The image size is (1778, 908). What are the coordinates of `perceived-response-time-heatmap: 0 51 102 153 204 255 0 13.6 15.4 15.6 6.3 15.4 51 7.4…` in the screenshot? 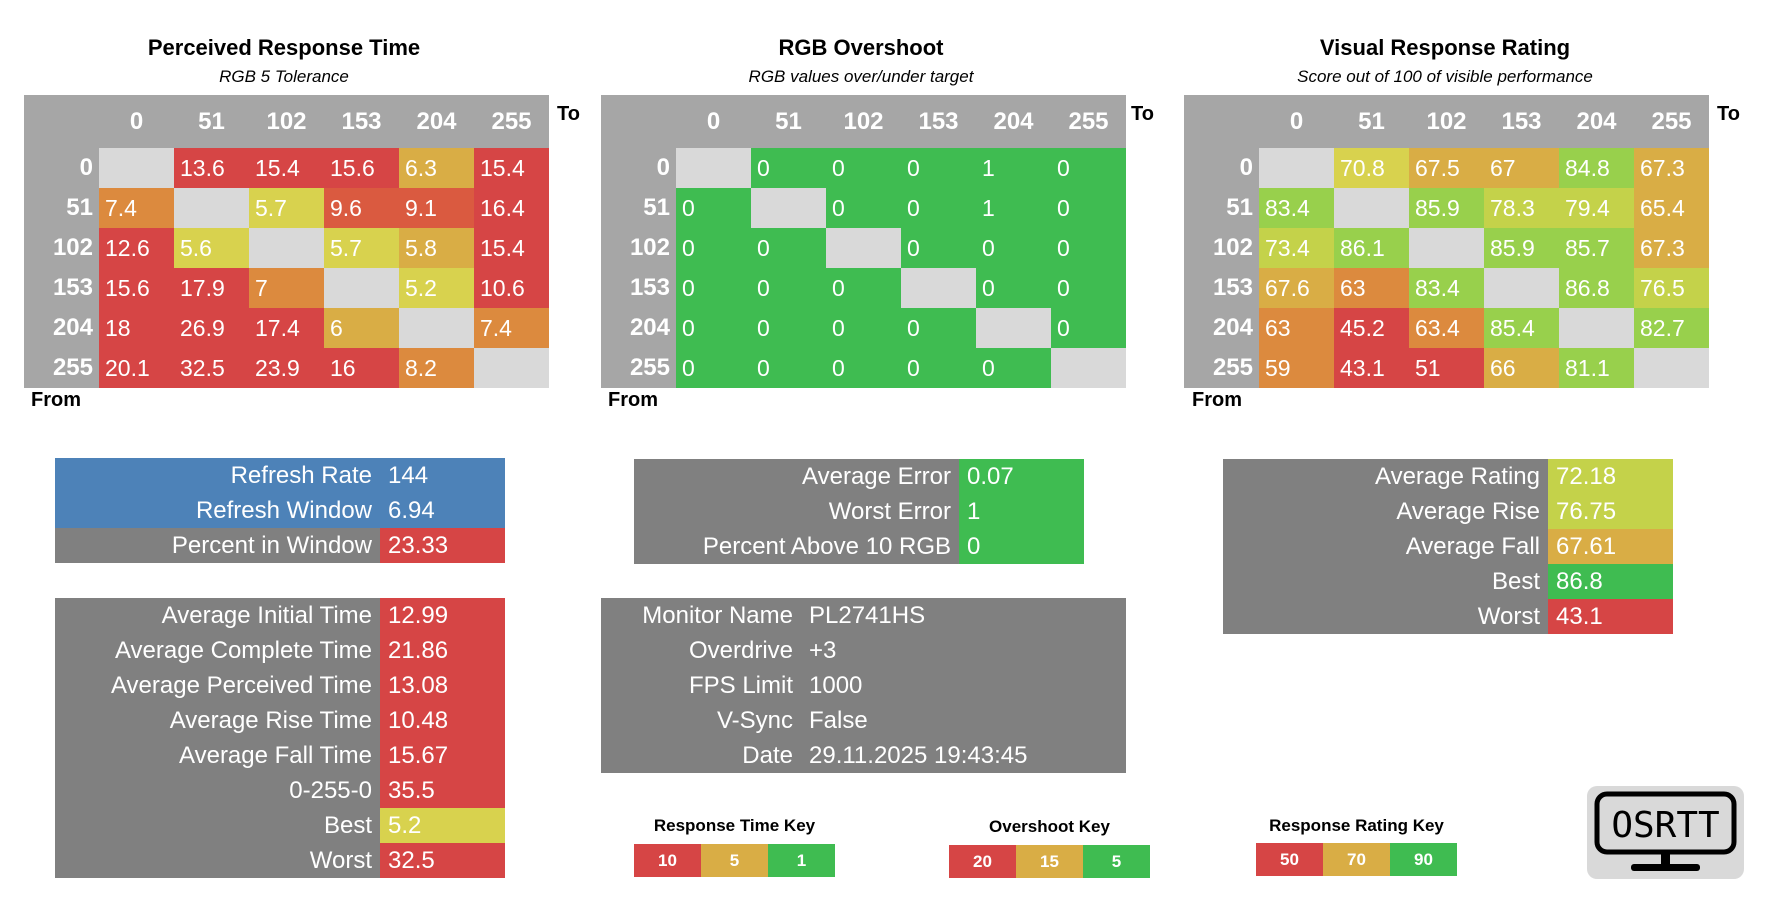 It's located at (286, 241).